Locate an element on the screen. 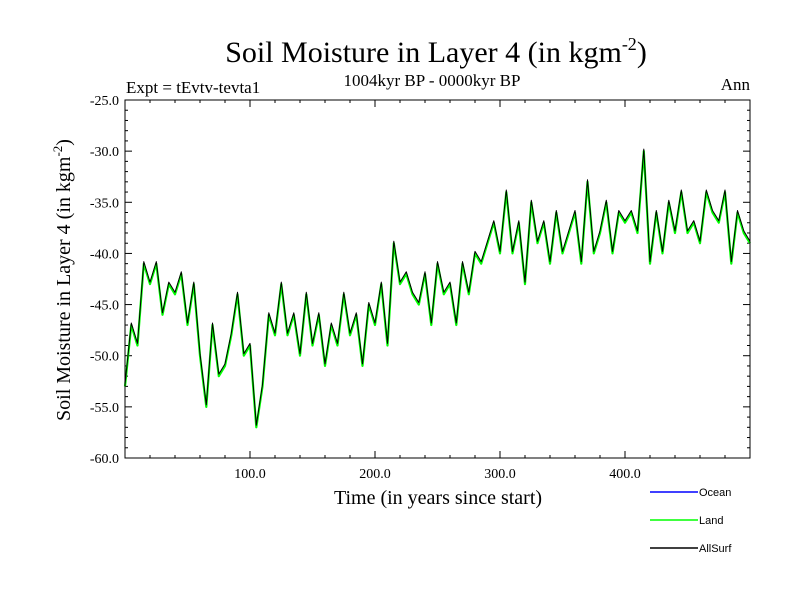 The width and height of the screenshot is (800, 600). period-label: Ann is located at coordinates (736, 84).